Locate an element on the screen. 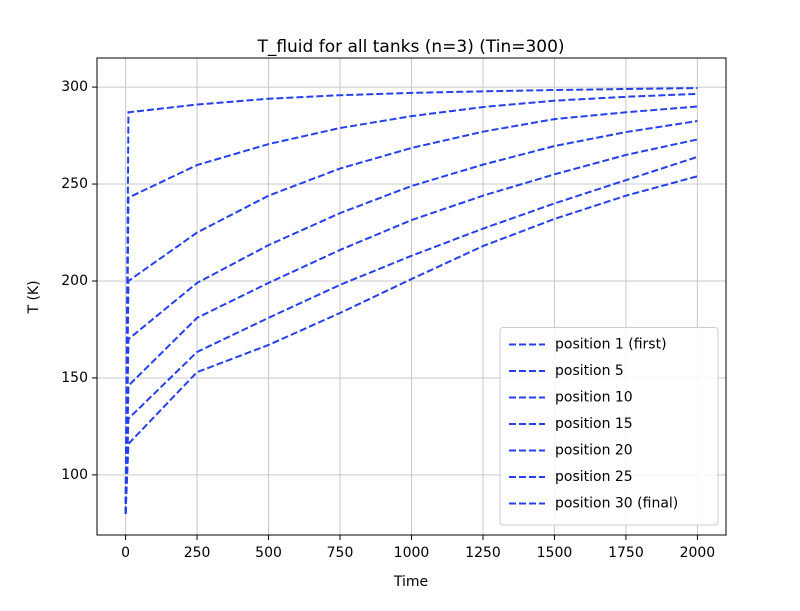 This screenshot has width=800, height=611. x-tick-label: 750 is located at coordinates (340, 553).